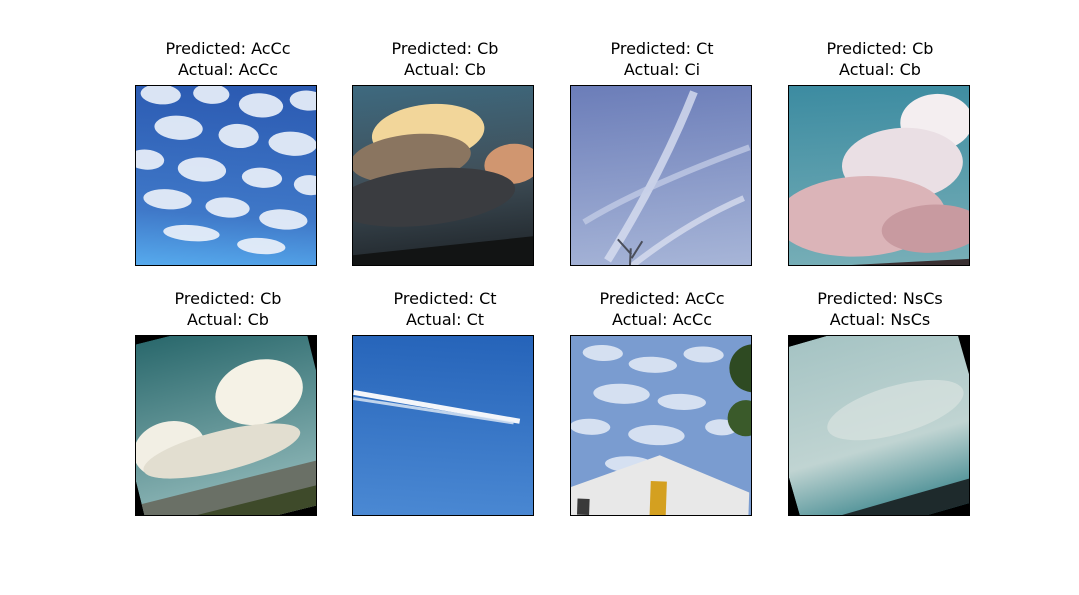 Image resolution: width=1079 pixels, height=595 pixels. I want to click on predicted-label: Predicted: NsCs, so click(880, 298).